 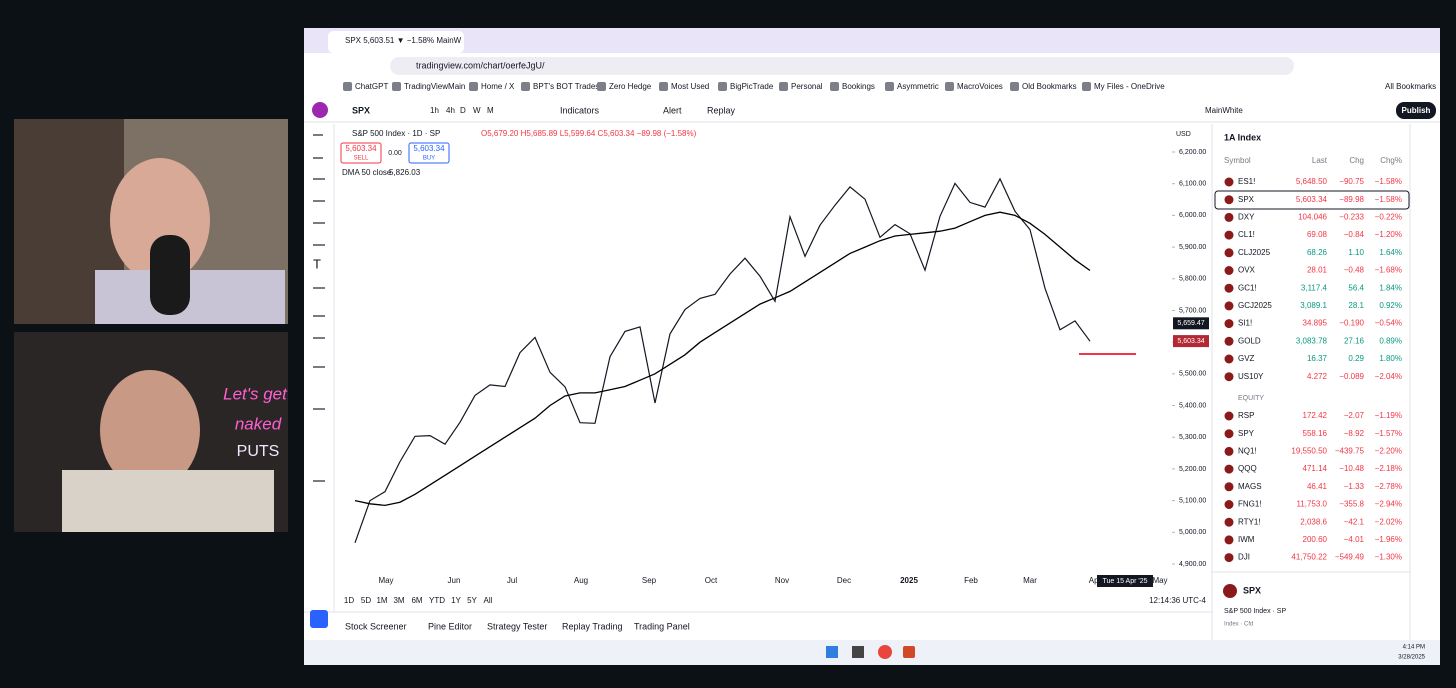 What do you see at coordinates (498, 86) in the screenshot?
I see `bookmark: Home / X` at bounding box center [498, 86].